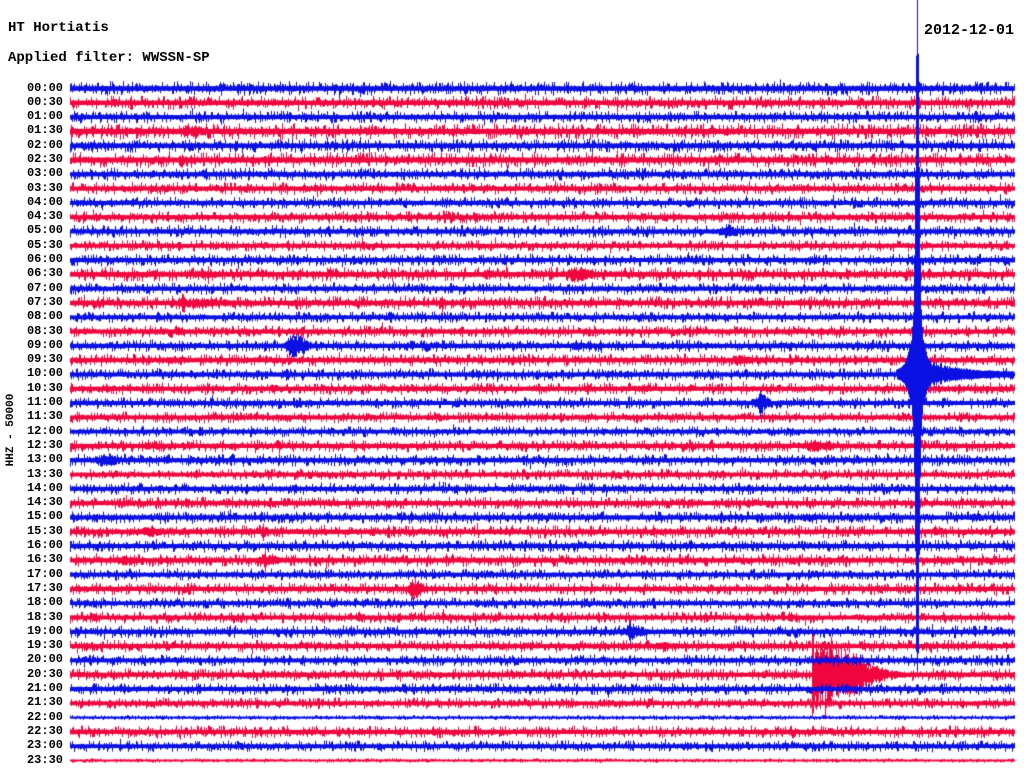  Describe the element at coordinates (44, 316) in the screenshot. I see `time-label: 08:00` at that location.